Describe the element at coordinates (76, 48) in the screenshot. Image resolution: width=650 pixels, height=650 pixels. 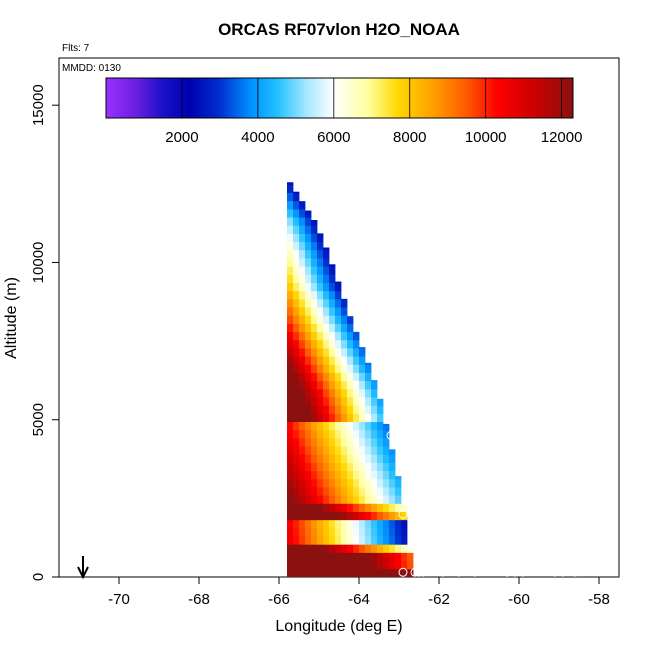
I see `flights-note: Flts: 7` at that location.